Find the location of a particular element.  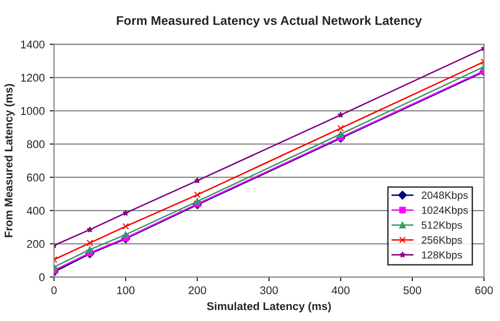

legend-label: 2048Kbps is located at coordinates (445, 196).